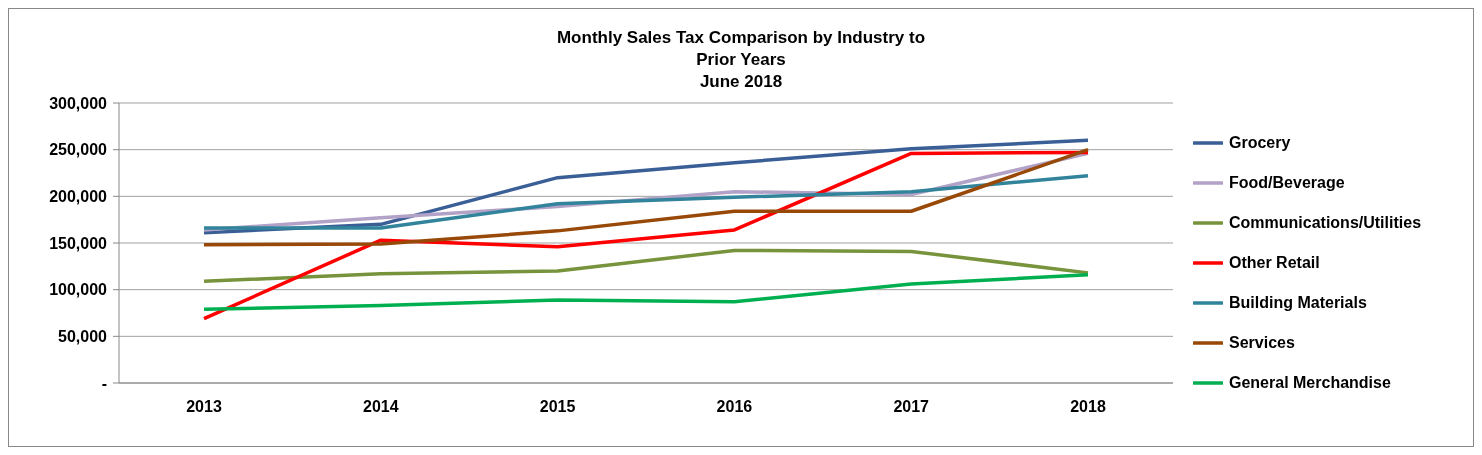 This screenshot has height=455, width=1482. I want to click on x-tick-label: 2018, so click(1088, 407).